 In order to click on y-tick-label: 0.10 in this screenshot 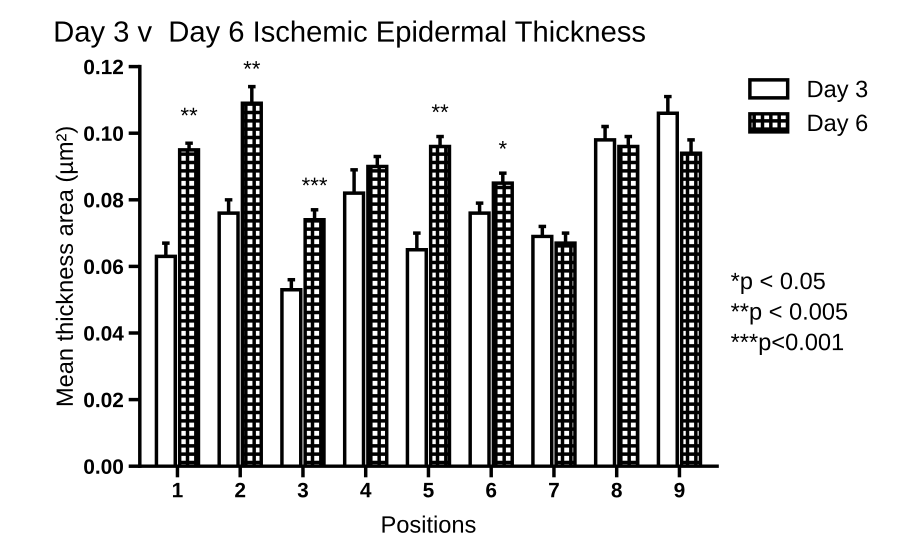, I will do `click(103, 133)`.